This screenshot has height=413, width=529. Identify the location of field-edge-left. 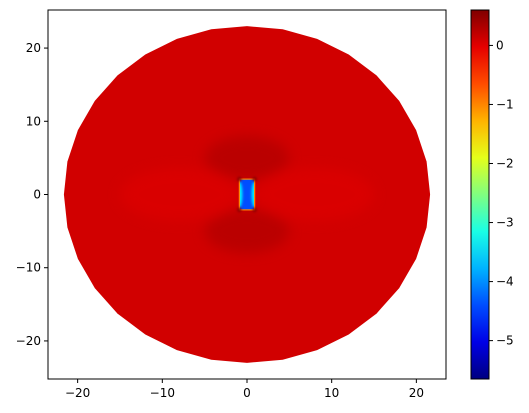
(241, 194).